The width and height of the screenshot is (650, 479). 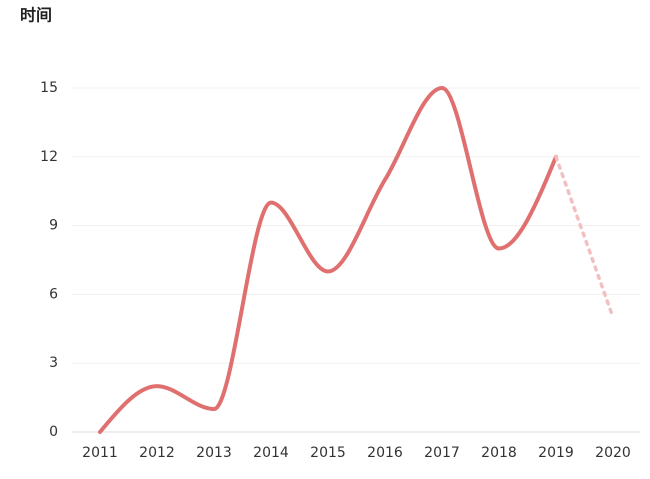 I want to click on y-tick-label: 9, so click(x=53, y=226).